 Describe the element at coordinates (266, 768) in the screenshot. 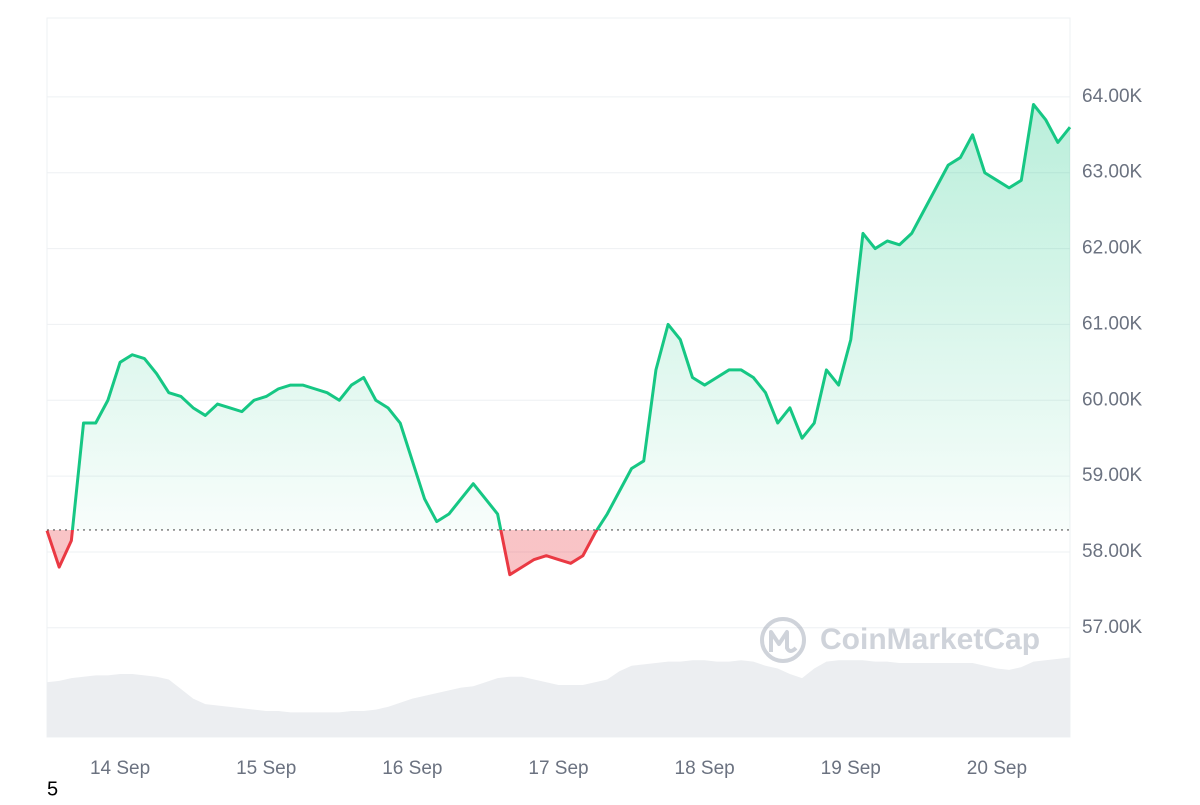

I see `x-tick-label: 15 Sep` at that location.